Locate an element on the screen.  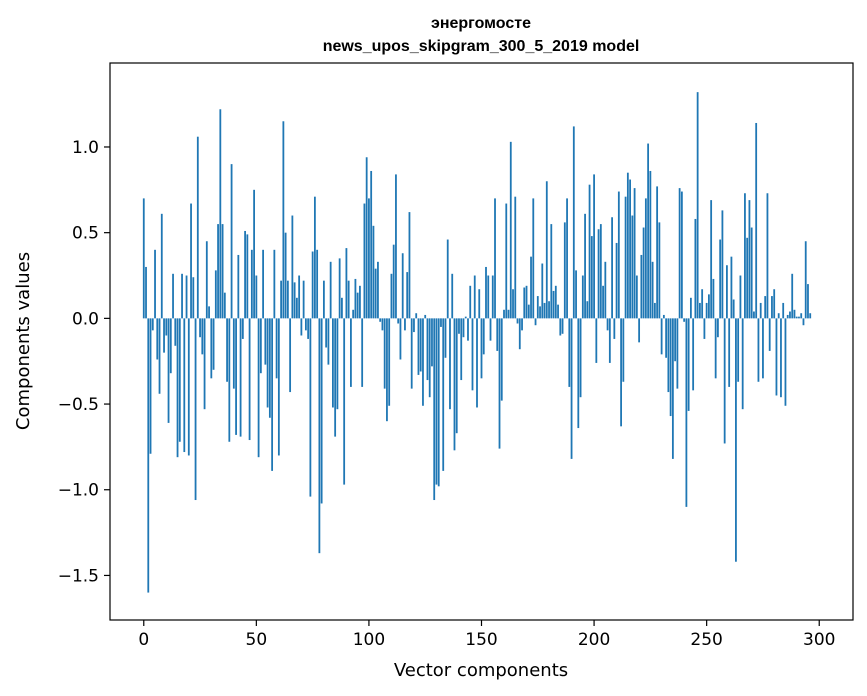
chart-title: энергомосте is located at coordinates (481, 23).